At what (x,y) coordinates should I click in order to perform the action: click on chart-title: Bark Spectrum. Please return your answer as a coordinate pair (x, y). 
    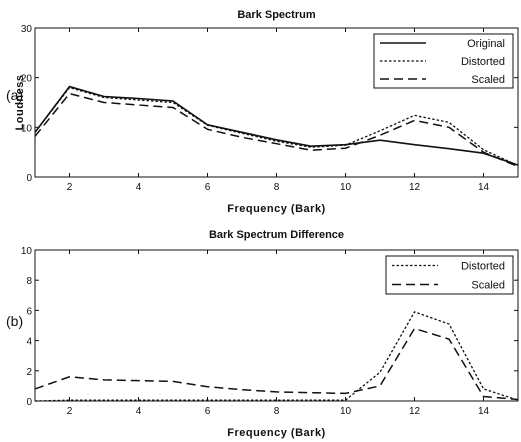
    Looking at the image, I should click on (276, 15).